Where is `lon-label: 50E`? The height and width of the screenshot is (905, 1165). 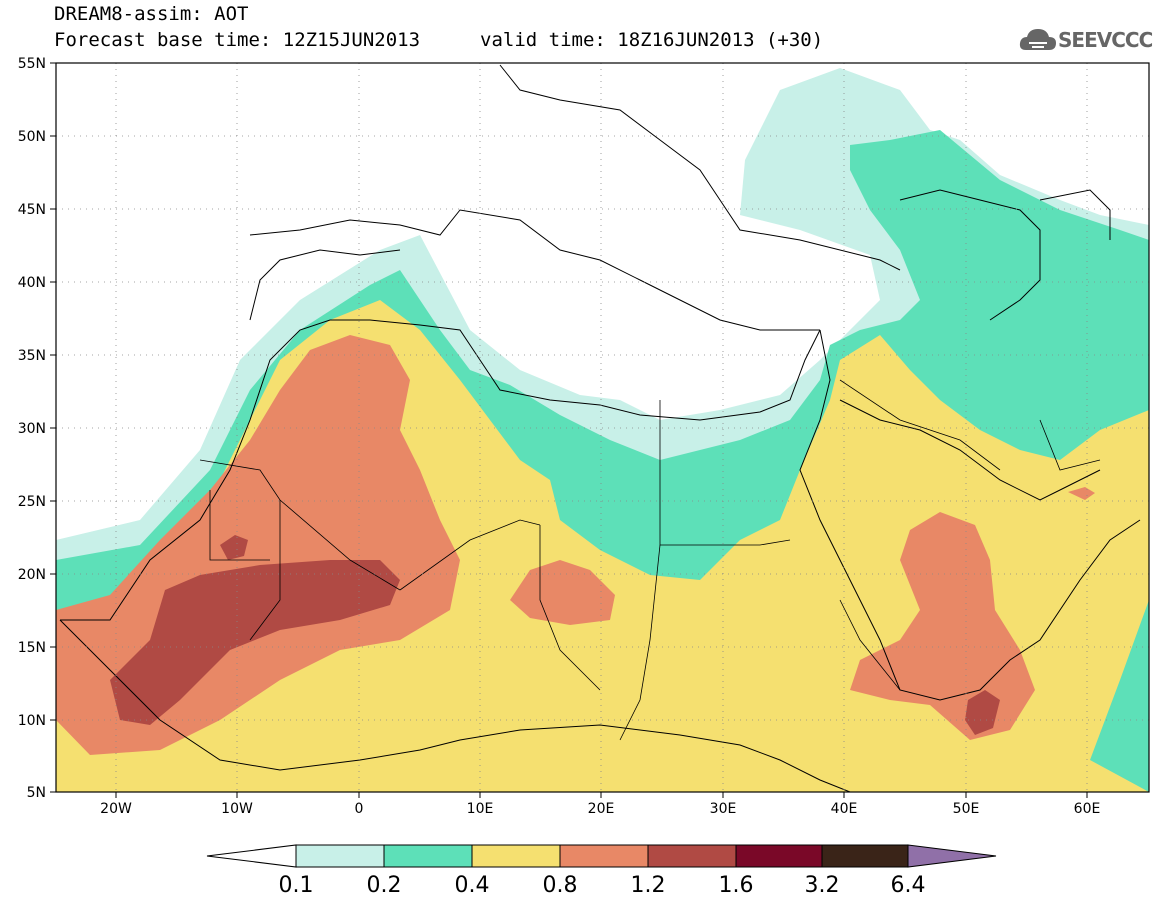 lon-label: 50E is located at coordinates (966, 809).